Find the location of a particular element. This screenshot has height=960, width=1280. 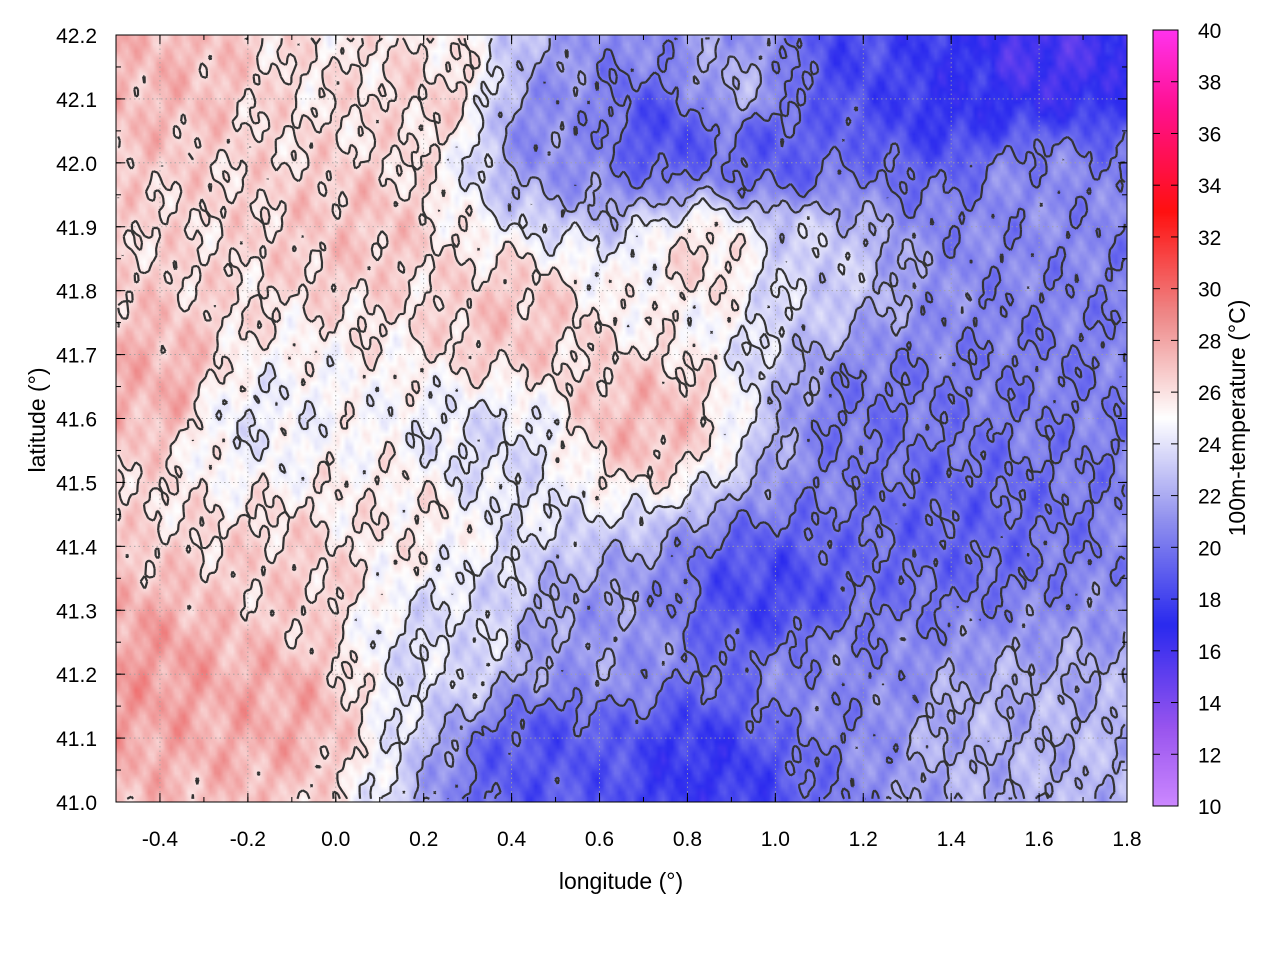

y-tick-label: 41.2 is located at coordinates (76, 675).